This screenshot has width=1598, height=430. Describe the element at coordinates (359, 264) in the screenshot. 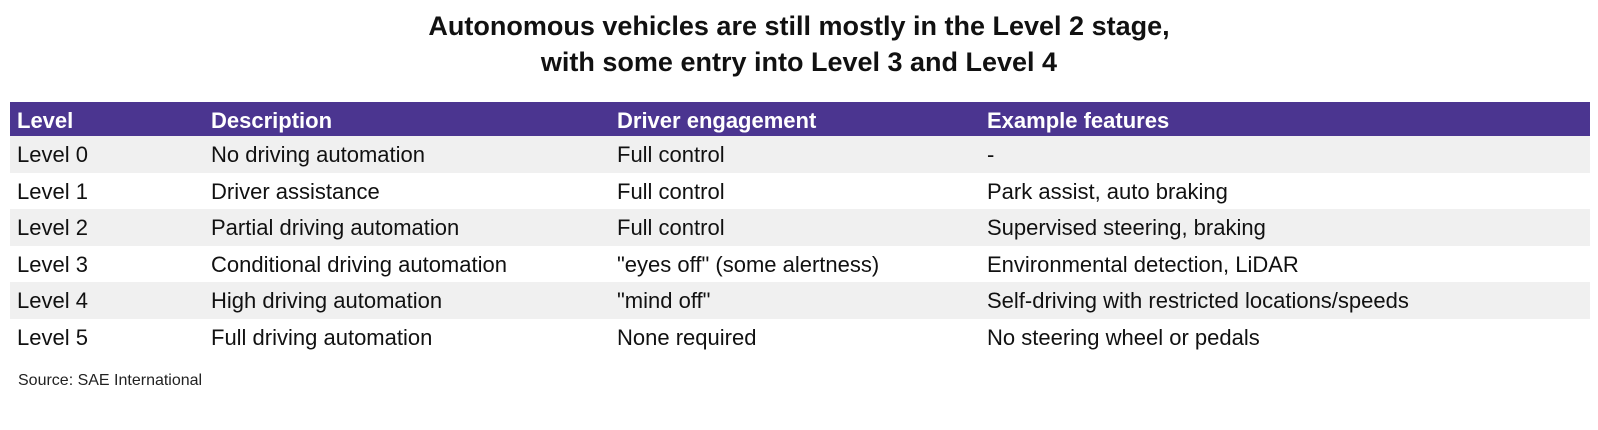

I see `description-cell: Conditional driving automation` at that location.